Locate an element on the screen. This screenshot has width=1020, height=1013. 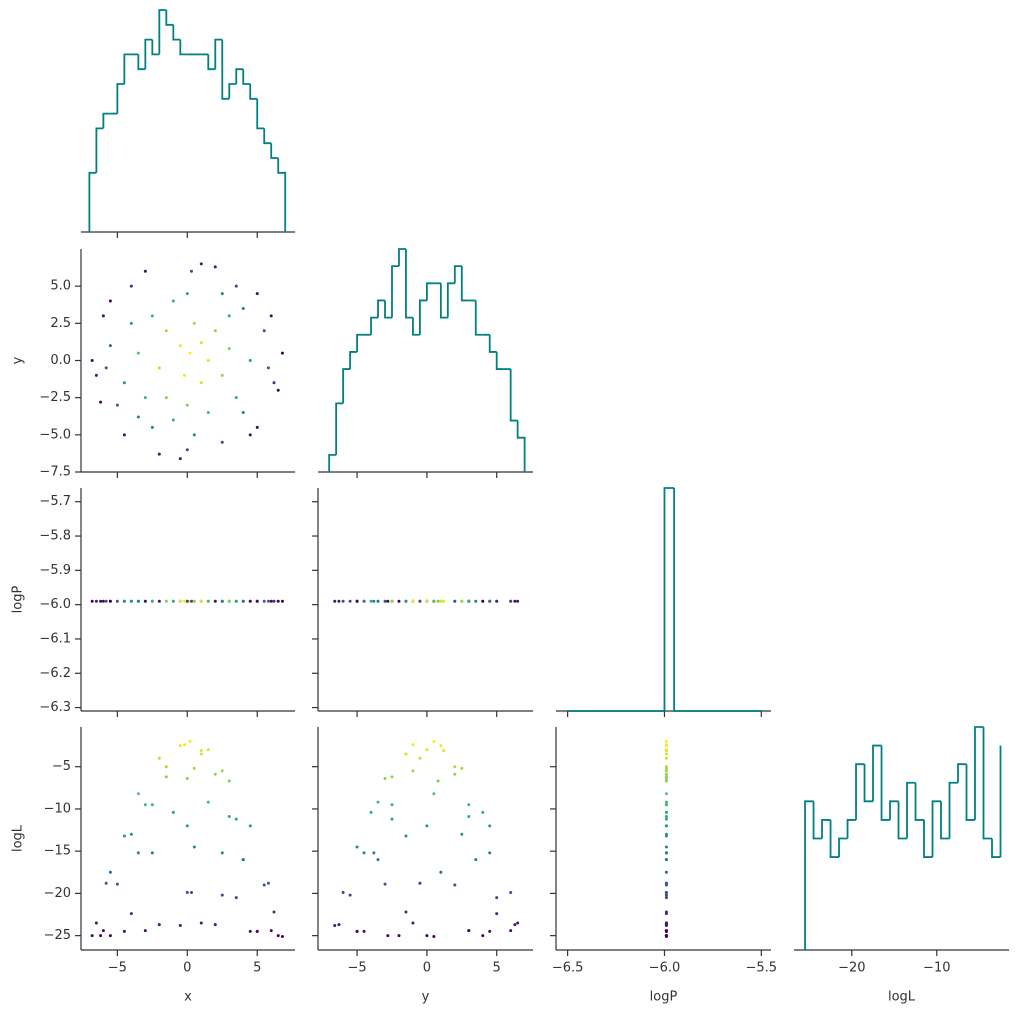
y-tick-label: −5 is located at coordinates (61, 766).